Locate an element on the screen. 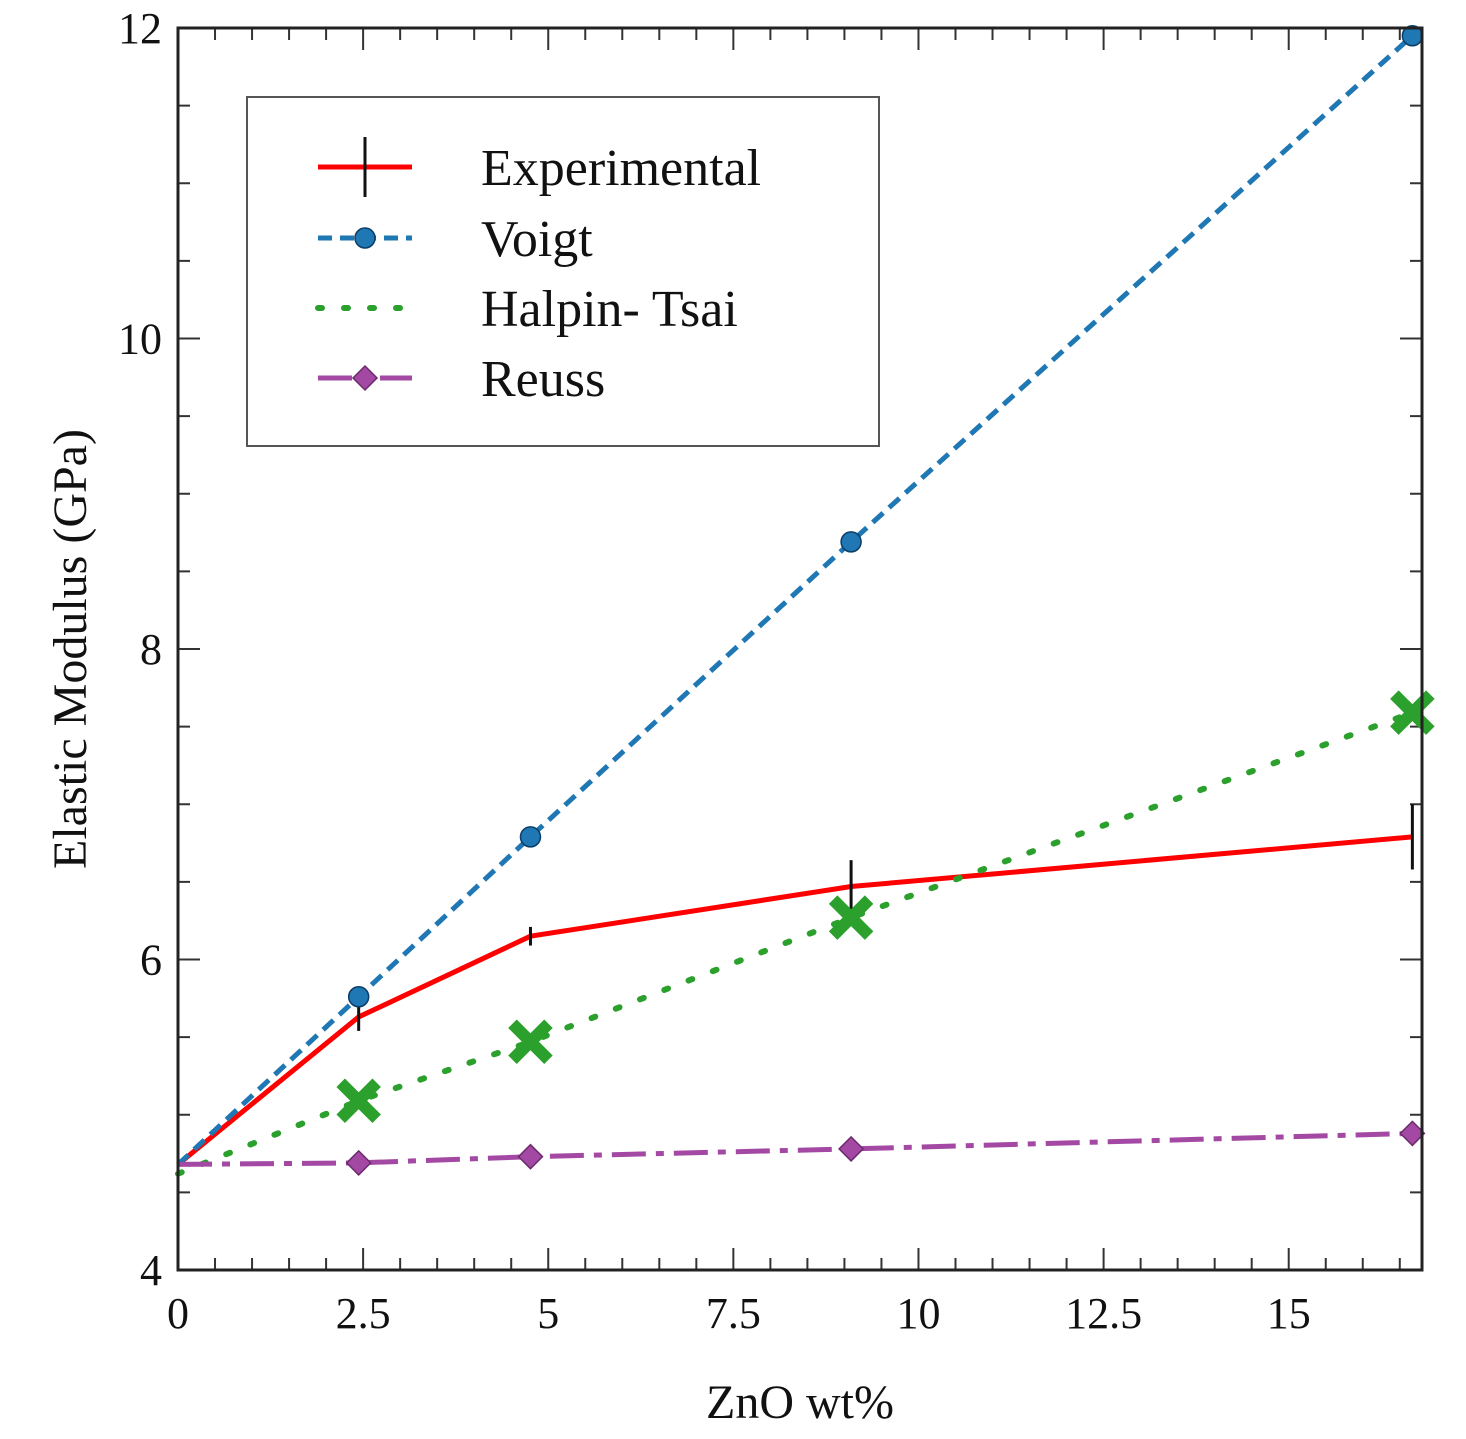 The height and width of the screenshot is (1439, 1466). y-axis-title: Elastic Modulus (GPa) is located at coordinates (70, 649).